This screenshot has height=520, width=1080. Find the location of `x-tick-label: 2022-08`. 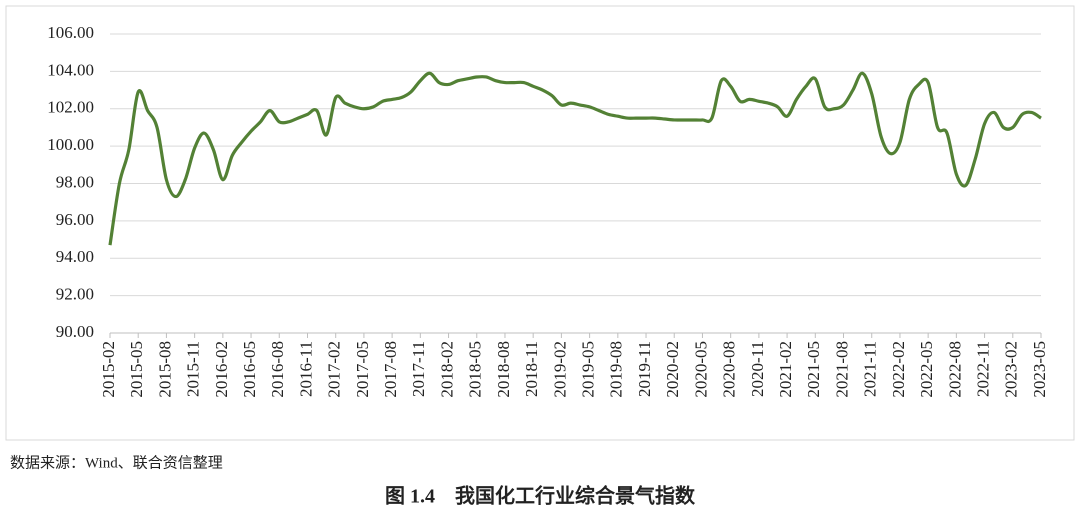

x-tick-label: 2022-08 is located at coordinates (954, 369).